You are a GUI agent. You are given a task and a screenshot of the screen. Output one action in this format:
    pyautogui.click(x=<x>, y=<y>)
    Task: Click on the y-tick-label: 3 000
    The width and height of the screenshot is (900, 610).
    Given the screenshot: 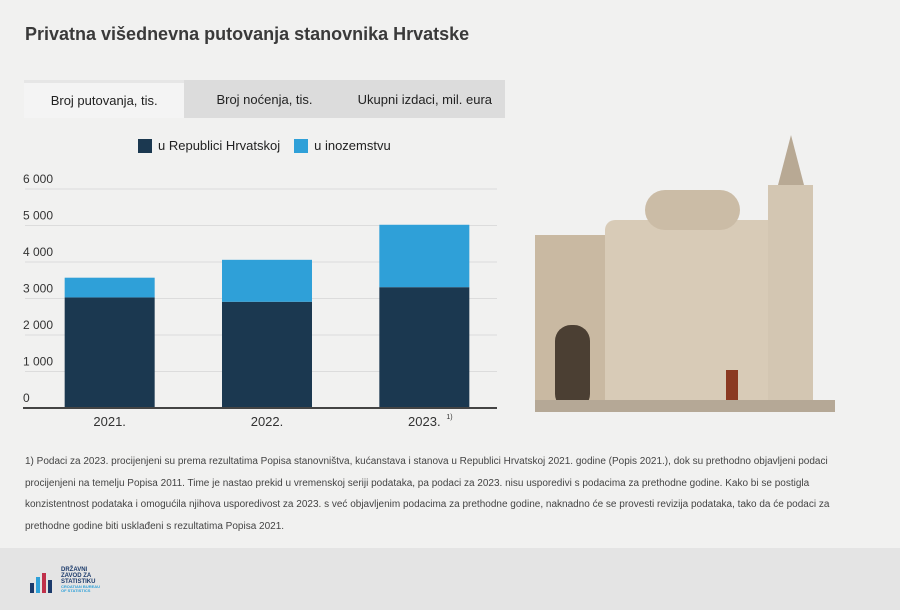 What is the action you would take?
    pyautogui.click(x=38, y=289)
    